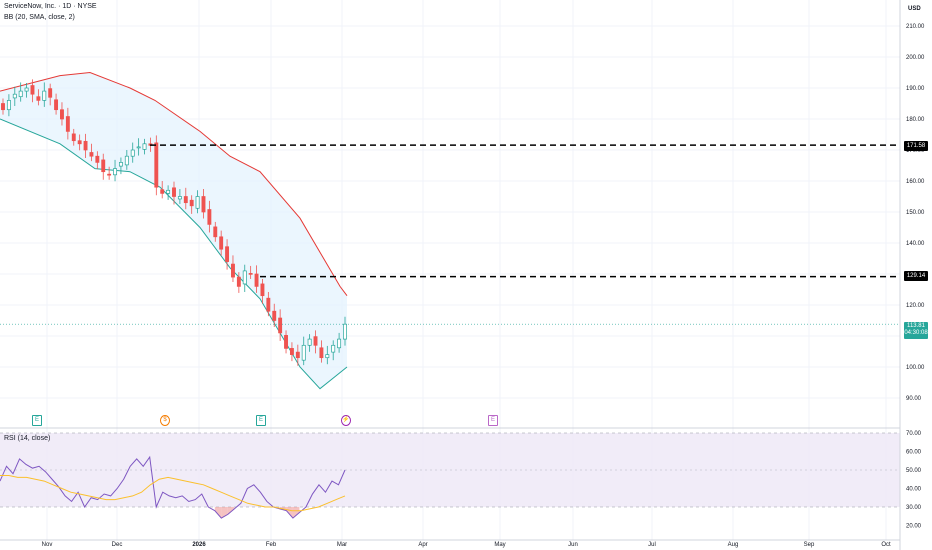  What do you see at coordinates (47, 545) in the screenshot?
I see `month-tick-label: Nov` at bounding box center [47, 545].